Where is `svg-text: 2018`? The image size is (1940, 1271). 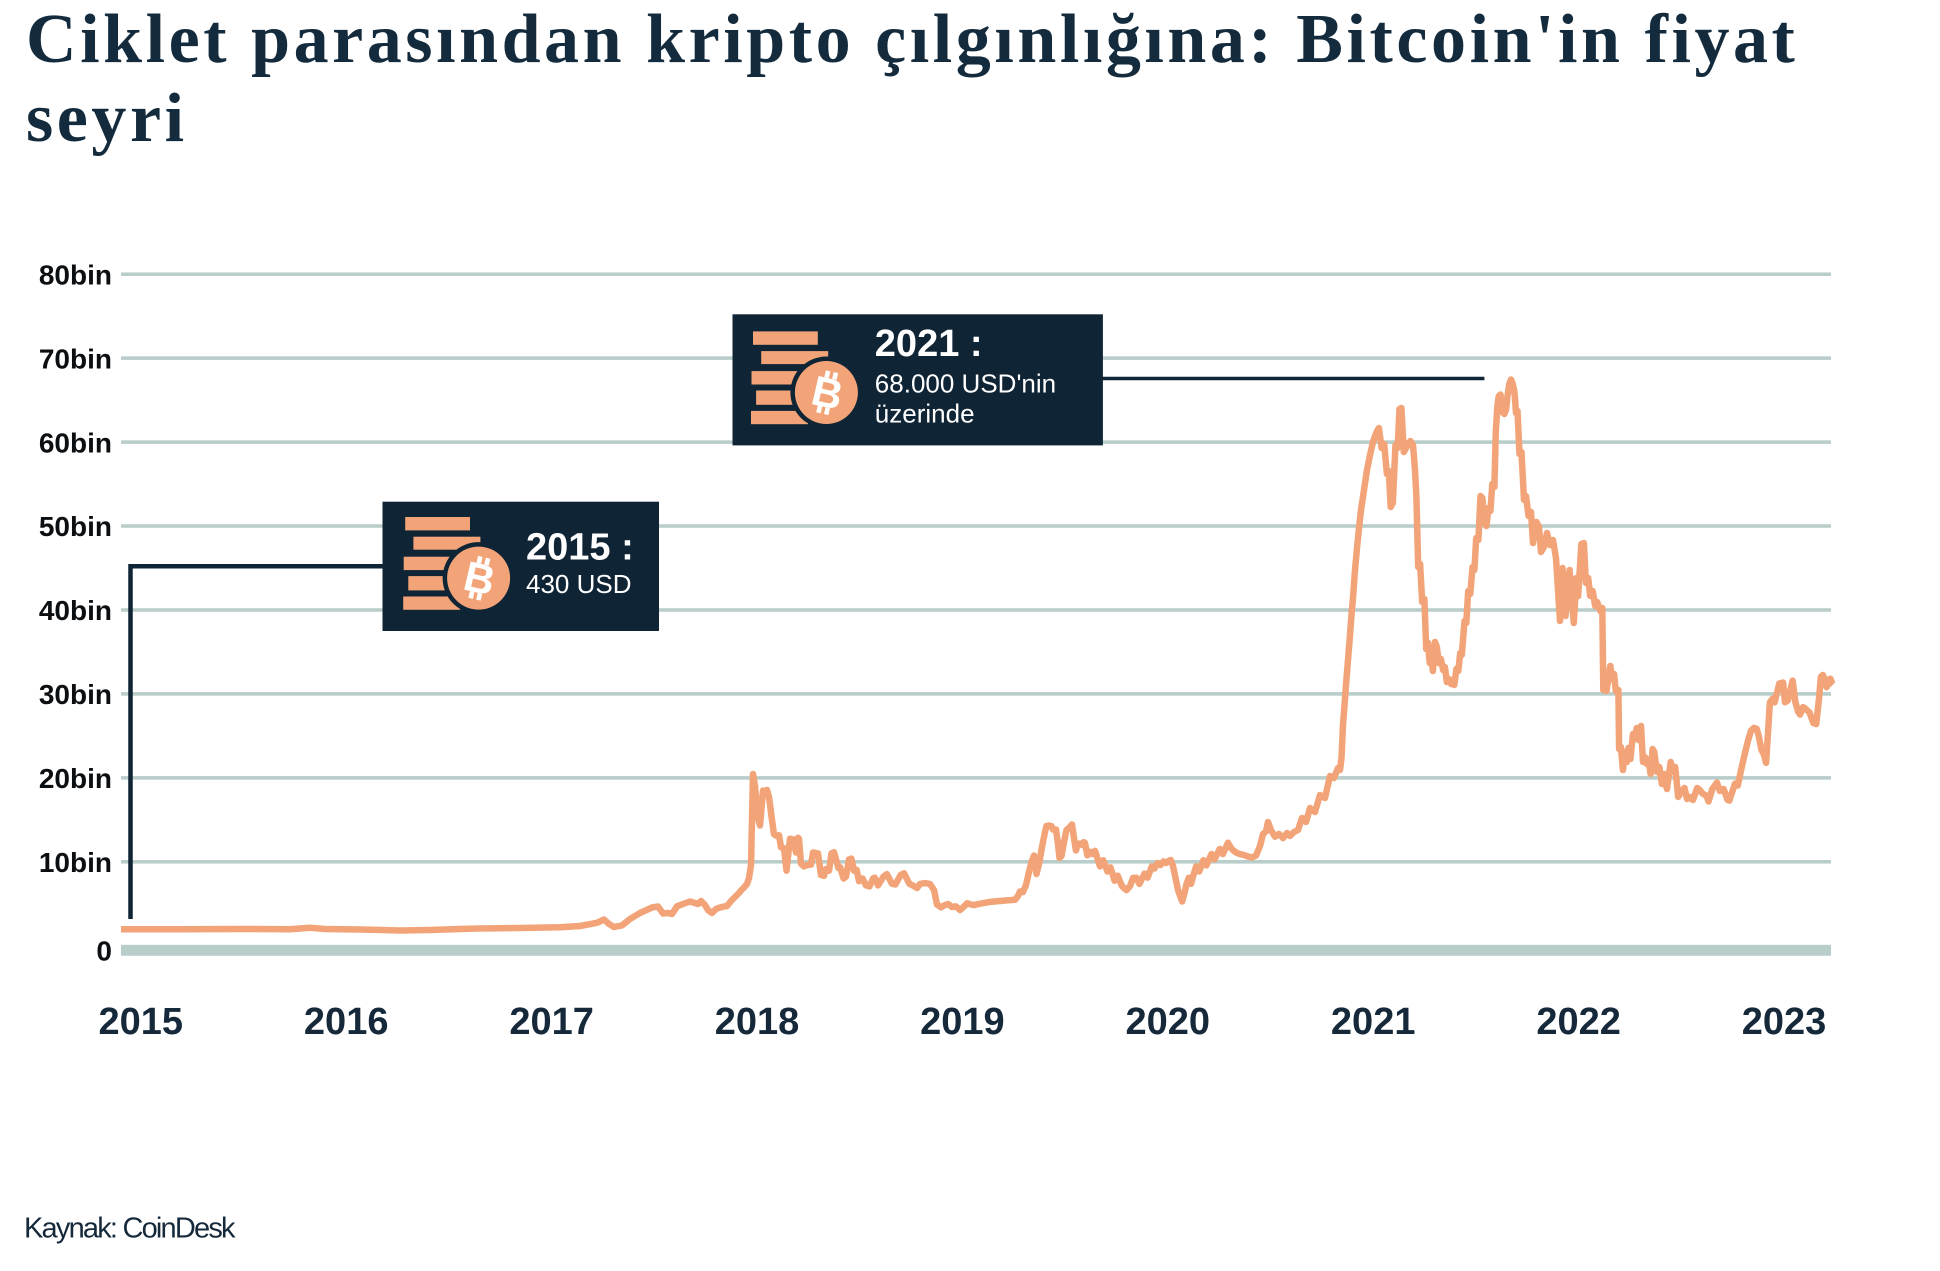
svg-text: 2018 is located at coordinates (757, 1022).